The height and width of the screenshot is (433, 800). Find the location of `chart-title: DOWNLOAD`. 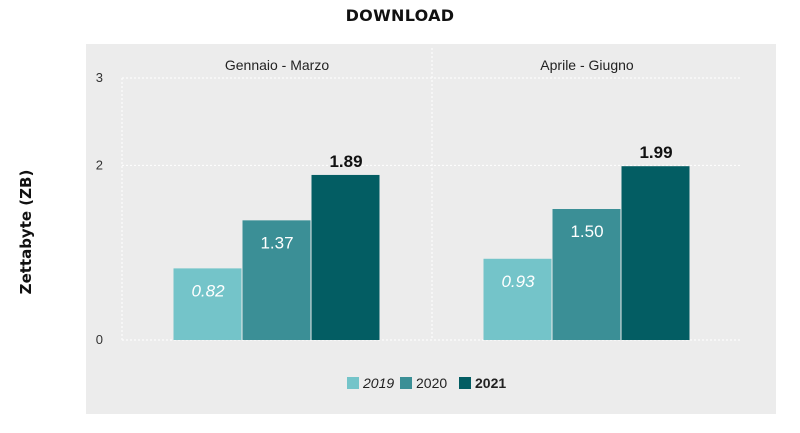

chart-title: DOWNLOAD is located at coordinates (400, 15).